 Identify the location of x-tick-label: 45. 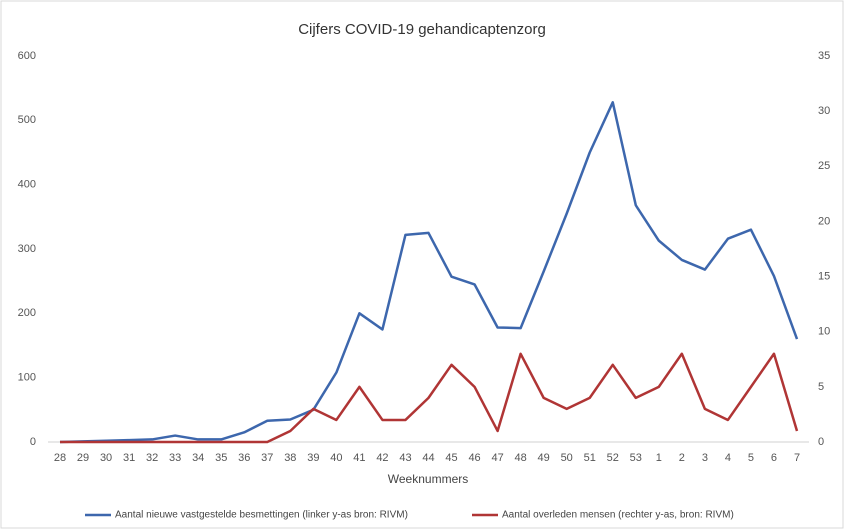
(451, 458).